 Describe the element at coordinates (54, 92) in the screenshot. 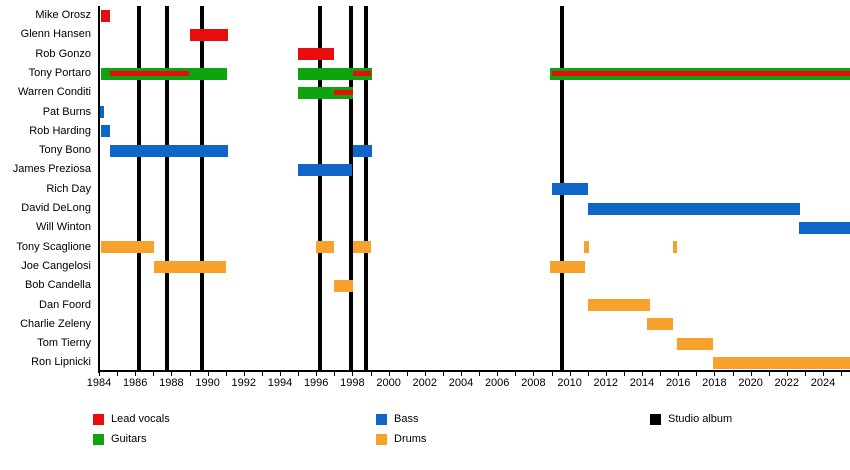

I see `member-label: Warren Conditi` at that location.